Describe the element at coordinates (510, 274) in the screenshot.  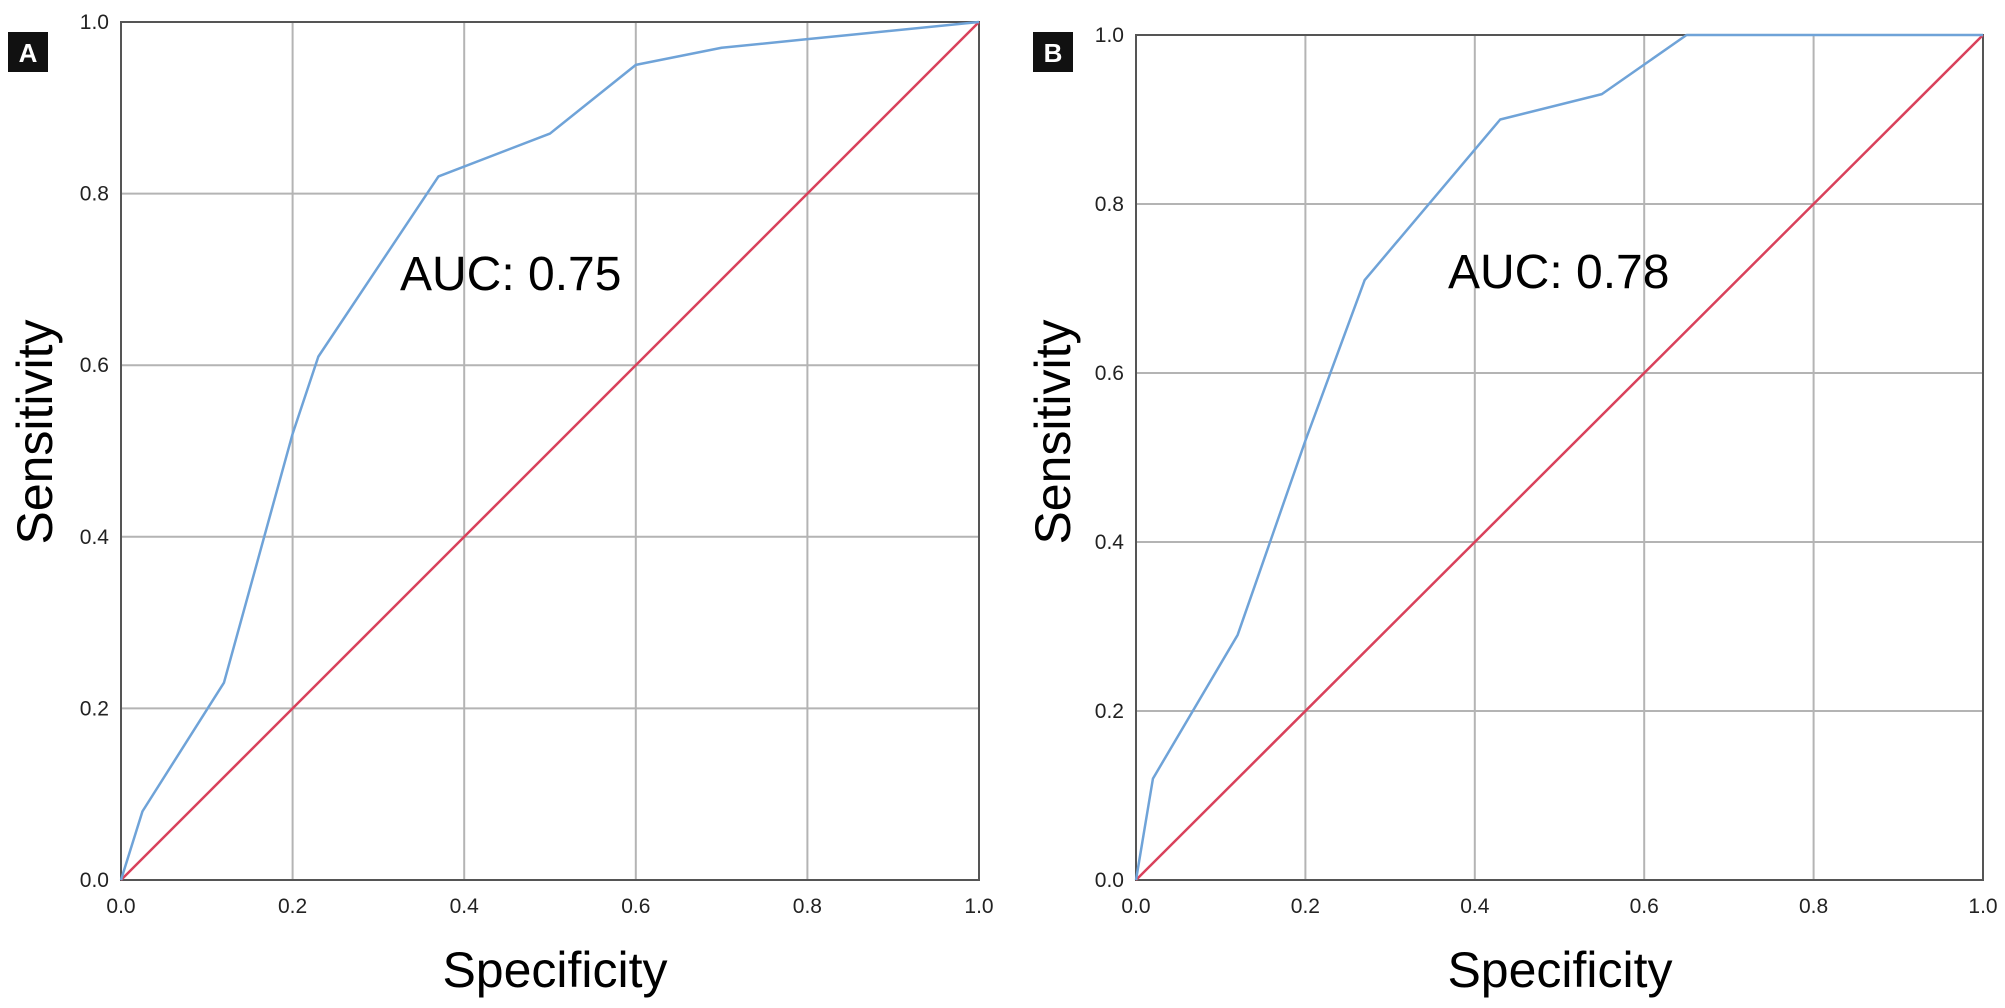
I see `auc-annotation: AUC: 0.75` at that location.